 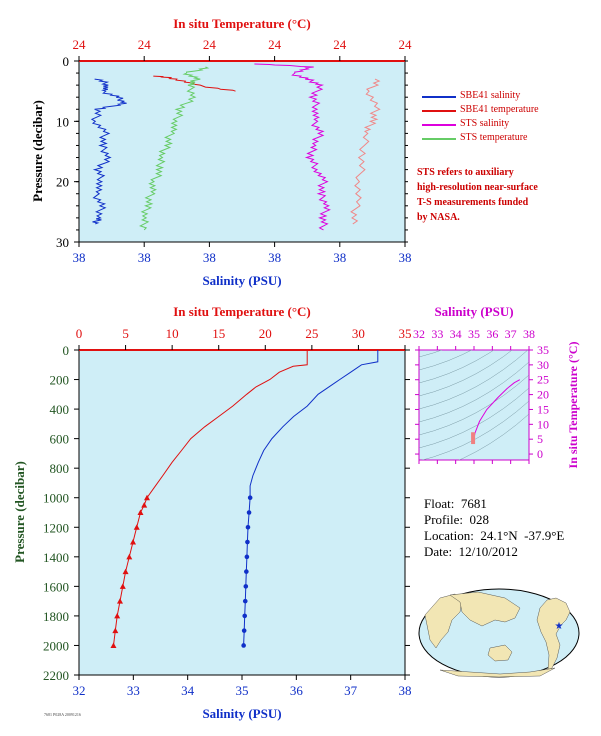 What do you see at coordinates (66, 61) in the screenshot?
I see `y-axis-tick-label: 0` at bounding box center [66, 61].